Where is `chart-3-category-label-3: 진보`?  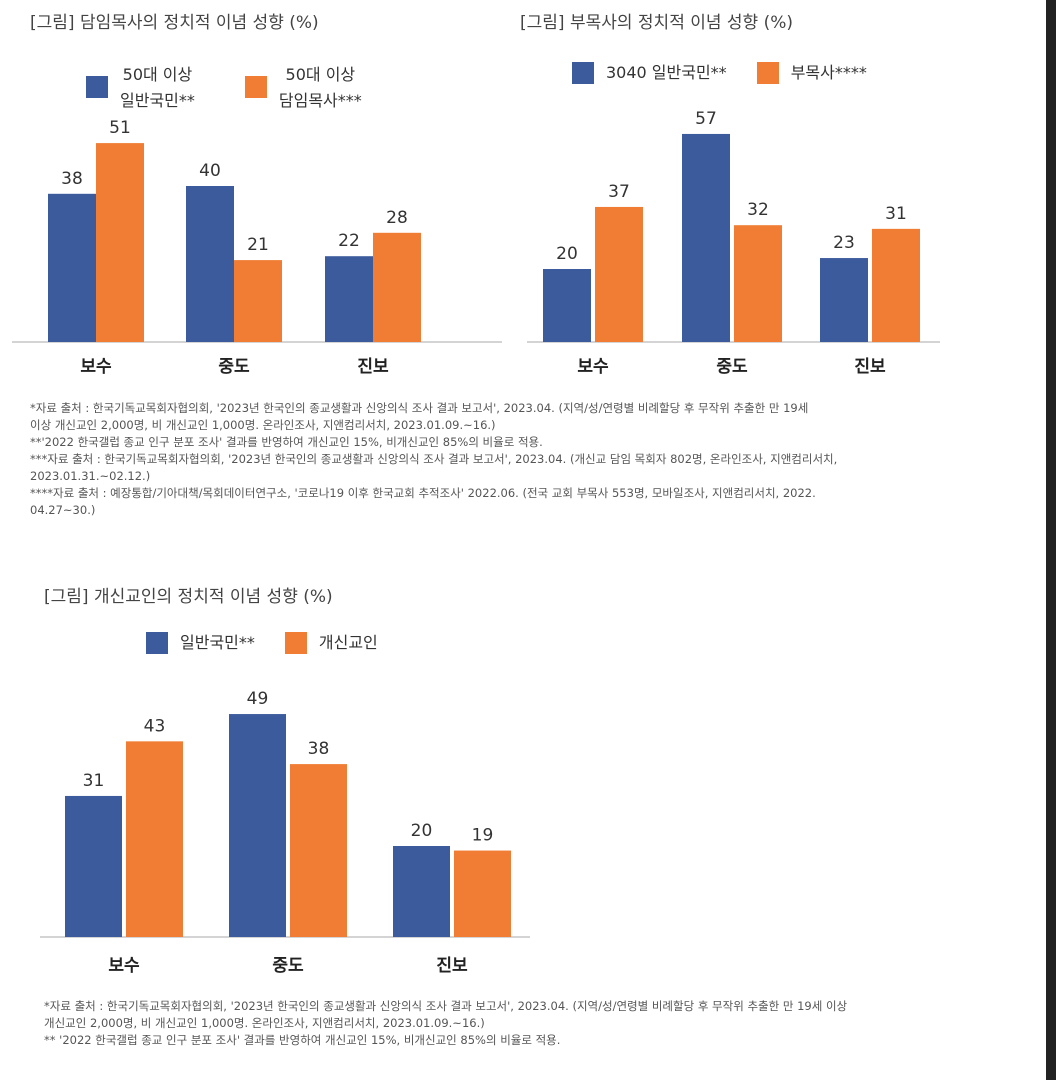
chart-3-category-label-3: 진보 is located at coordinates (452, 966).